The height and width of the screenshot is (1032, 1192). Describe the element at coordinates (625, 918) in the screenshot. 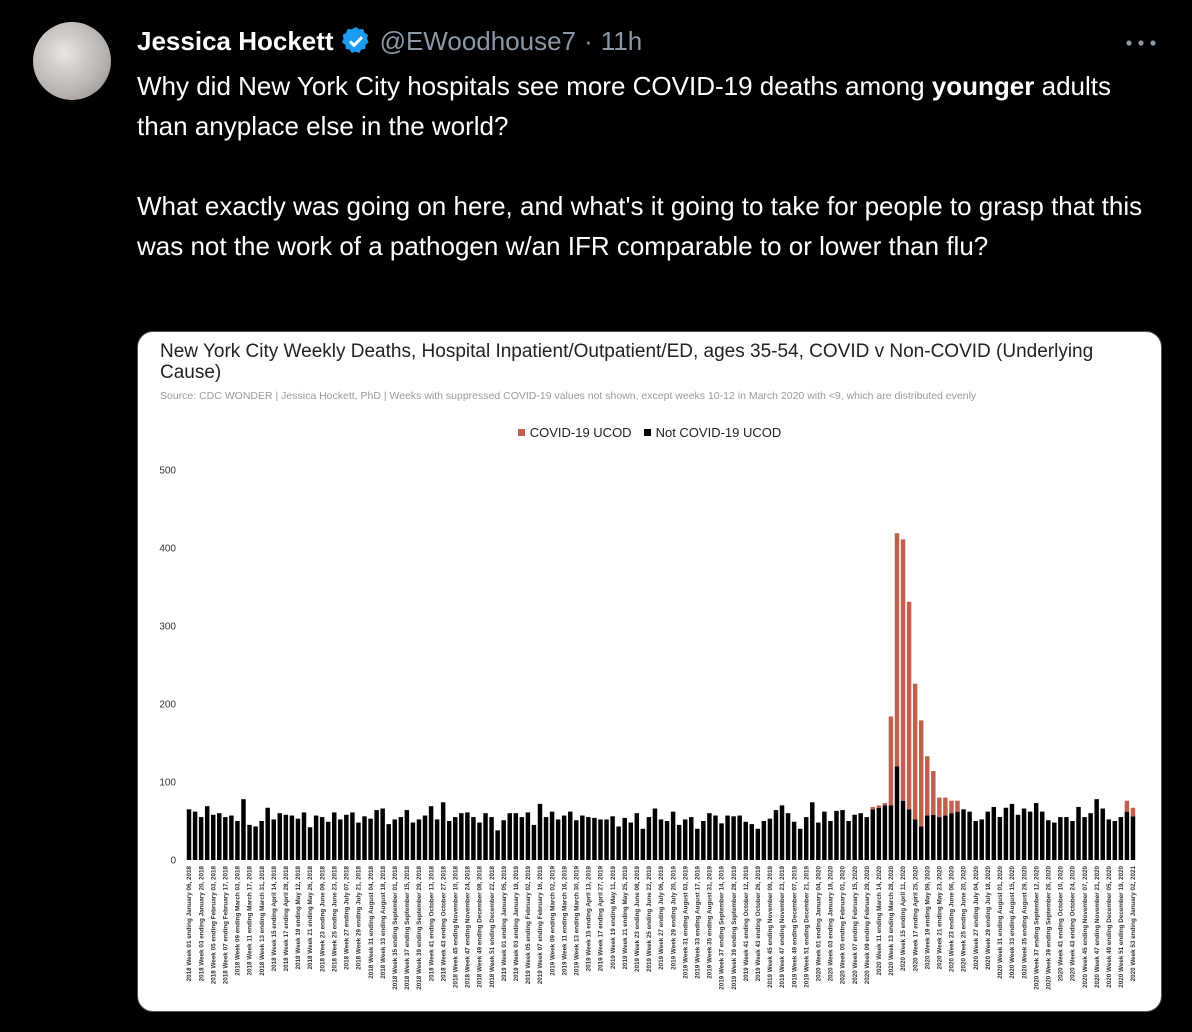

I see `x-tick-label: 2019 Week 21 ending May 25, 2019` at that location.